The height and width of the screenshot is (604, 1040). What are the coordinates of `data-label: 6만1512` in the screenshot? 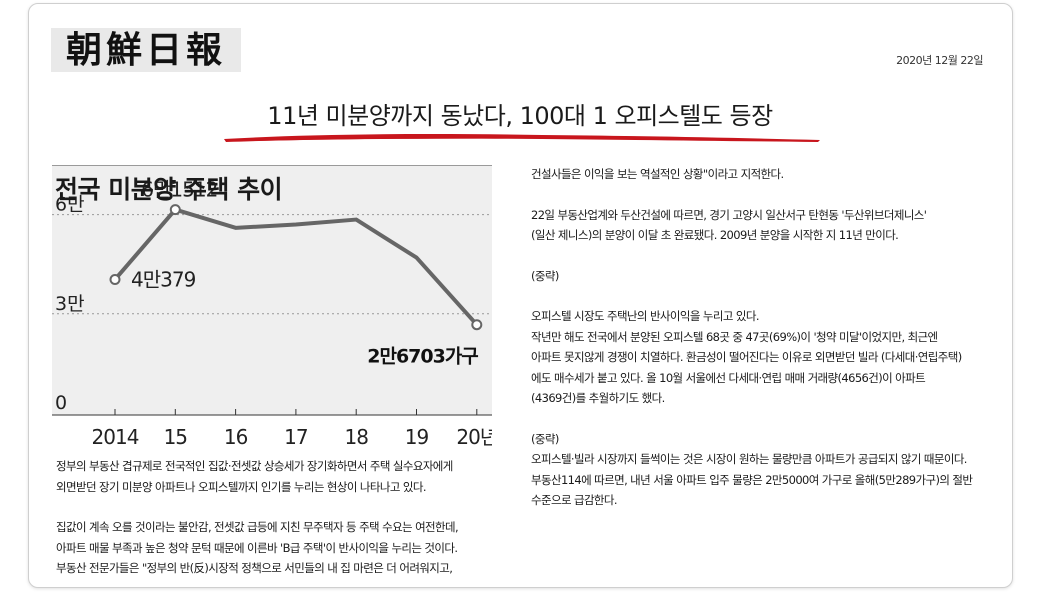 It's located at (179, 190).